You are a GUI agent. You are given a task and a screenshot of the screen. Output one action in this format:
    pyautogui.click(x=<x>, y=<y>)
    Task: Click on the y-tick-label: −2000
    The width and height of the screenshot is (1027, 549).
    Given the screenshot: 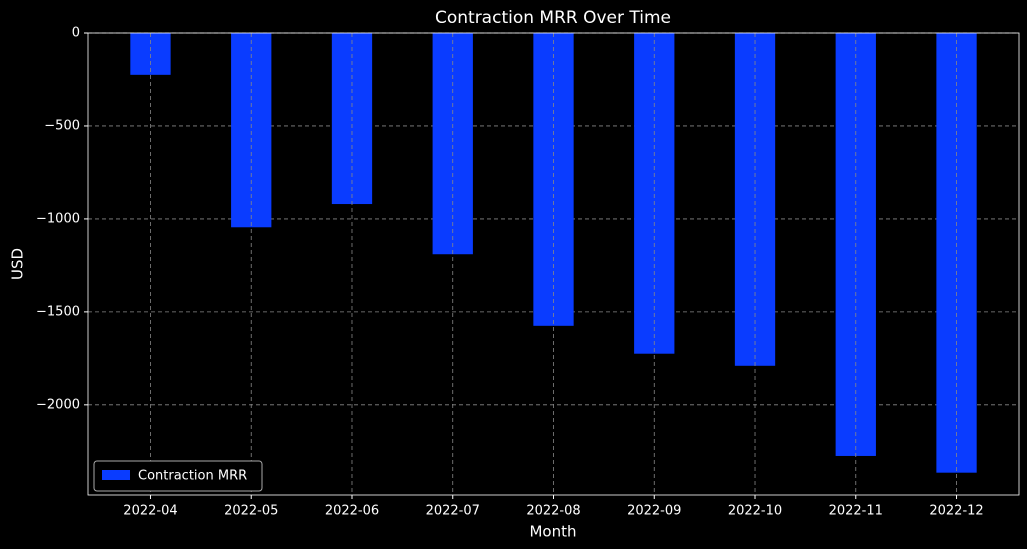 What is the action you would take?
    pyautogui.click(x=58, y=404)
    